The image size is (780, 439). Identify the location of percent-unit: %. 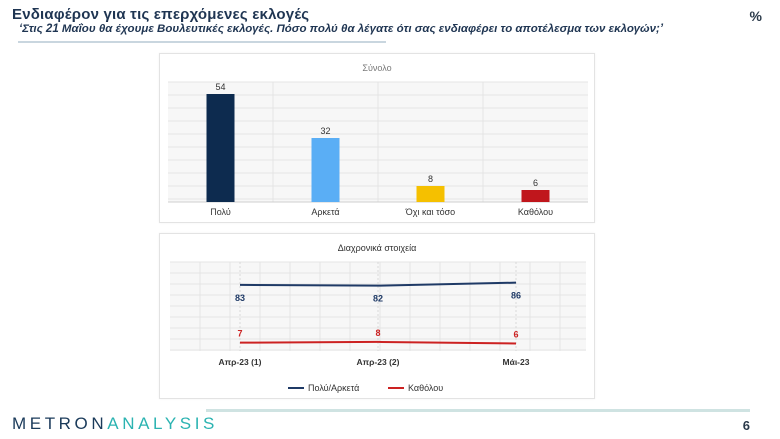
(755, 16).